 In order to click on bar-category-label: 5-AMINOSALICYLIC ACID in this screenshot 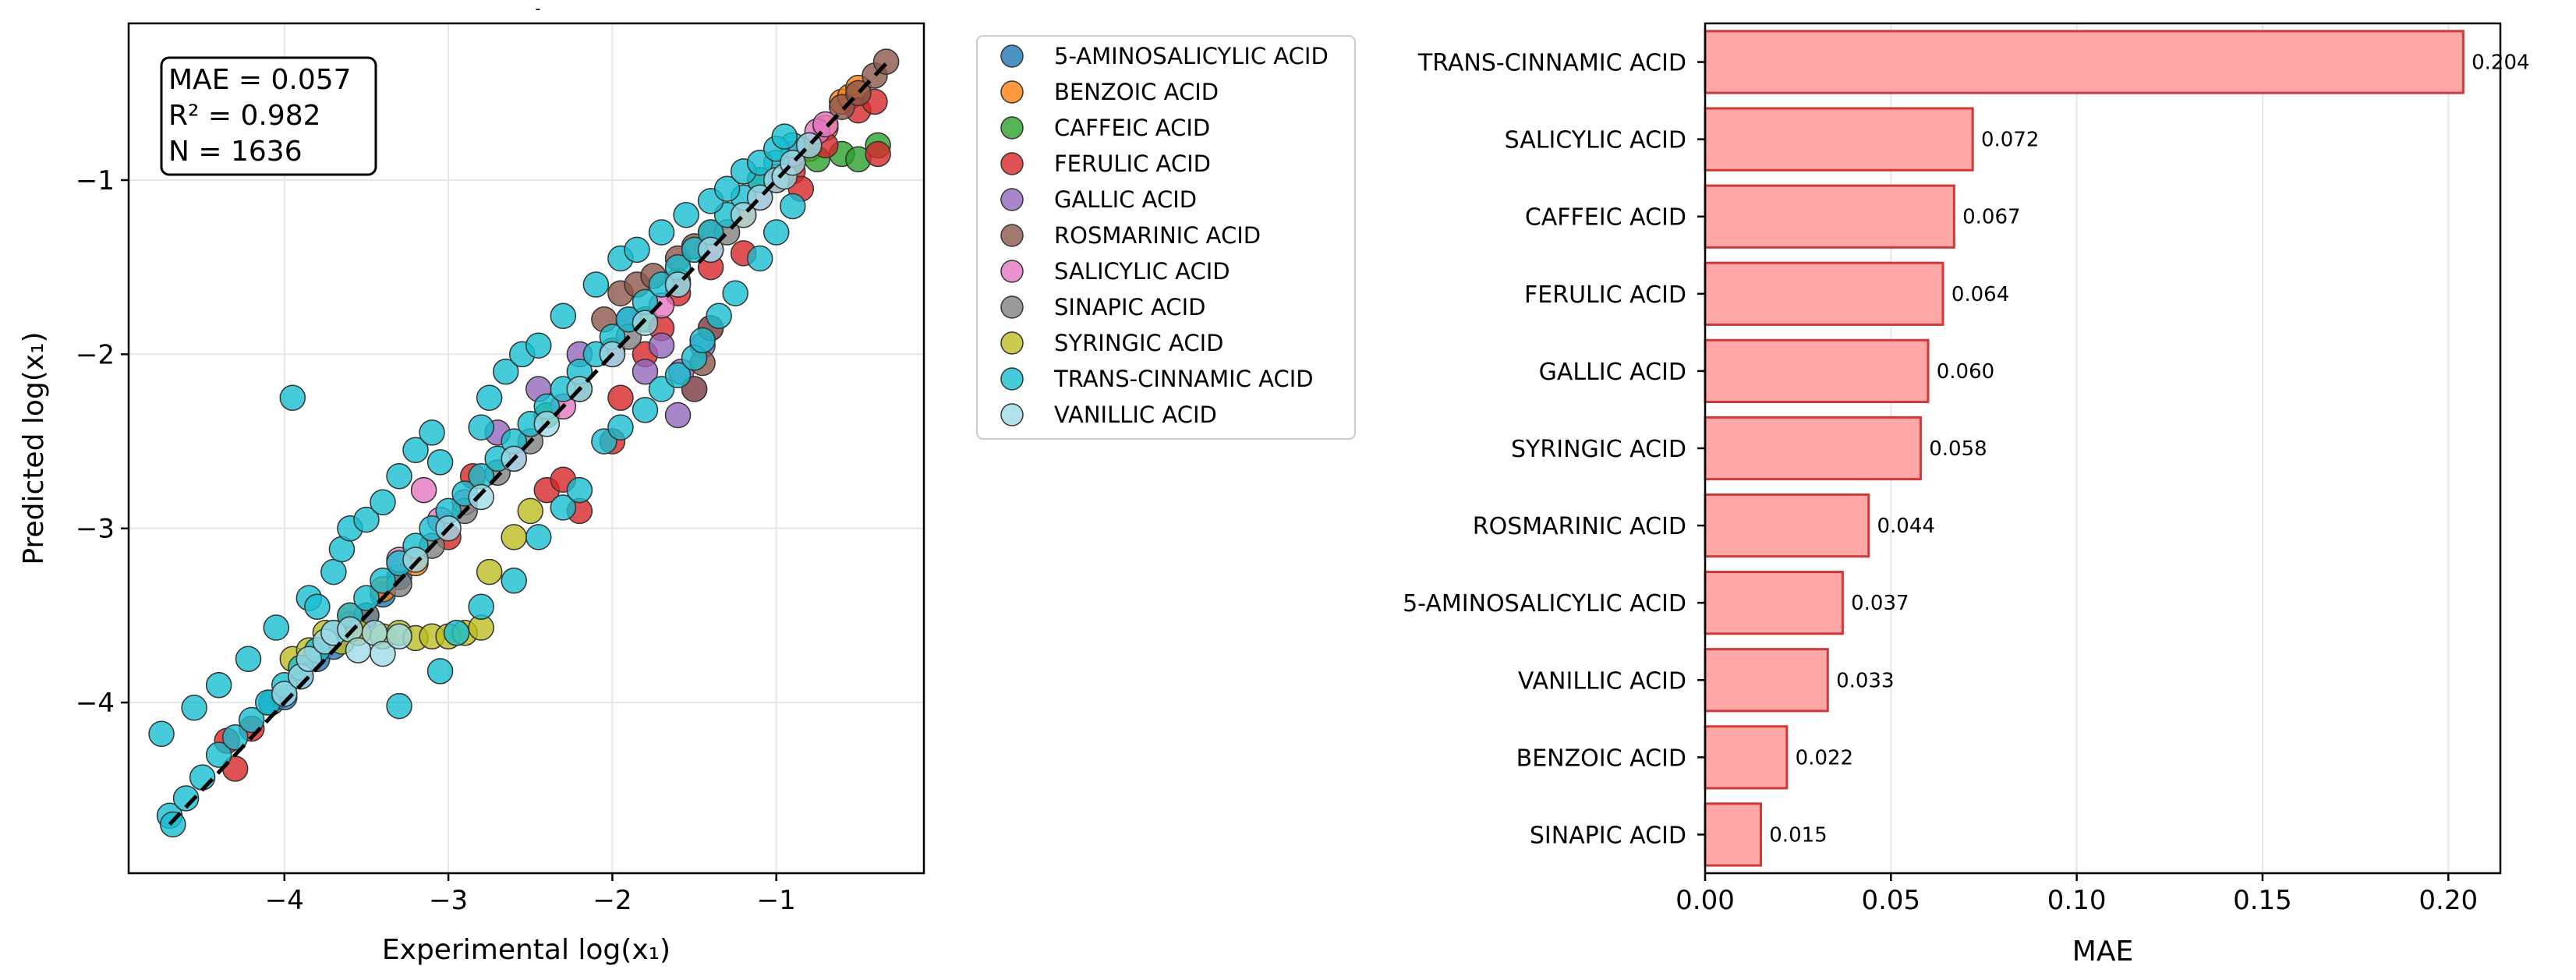, I will do `click(1544, 603)`.